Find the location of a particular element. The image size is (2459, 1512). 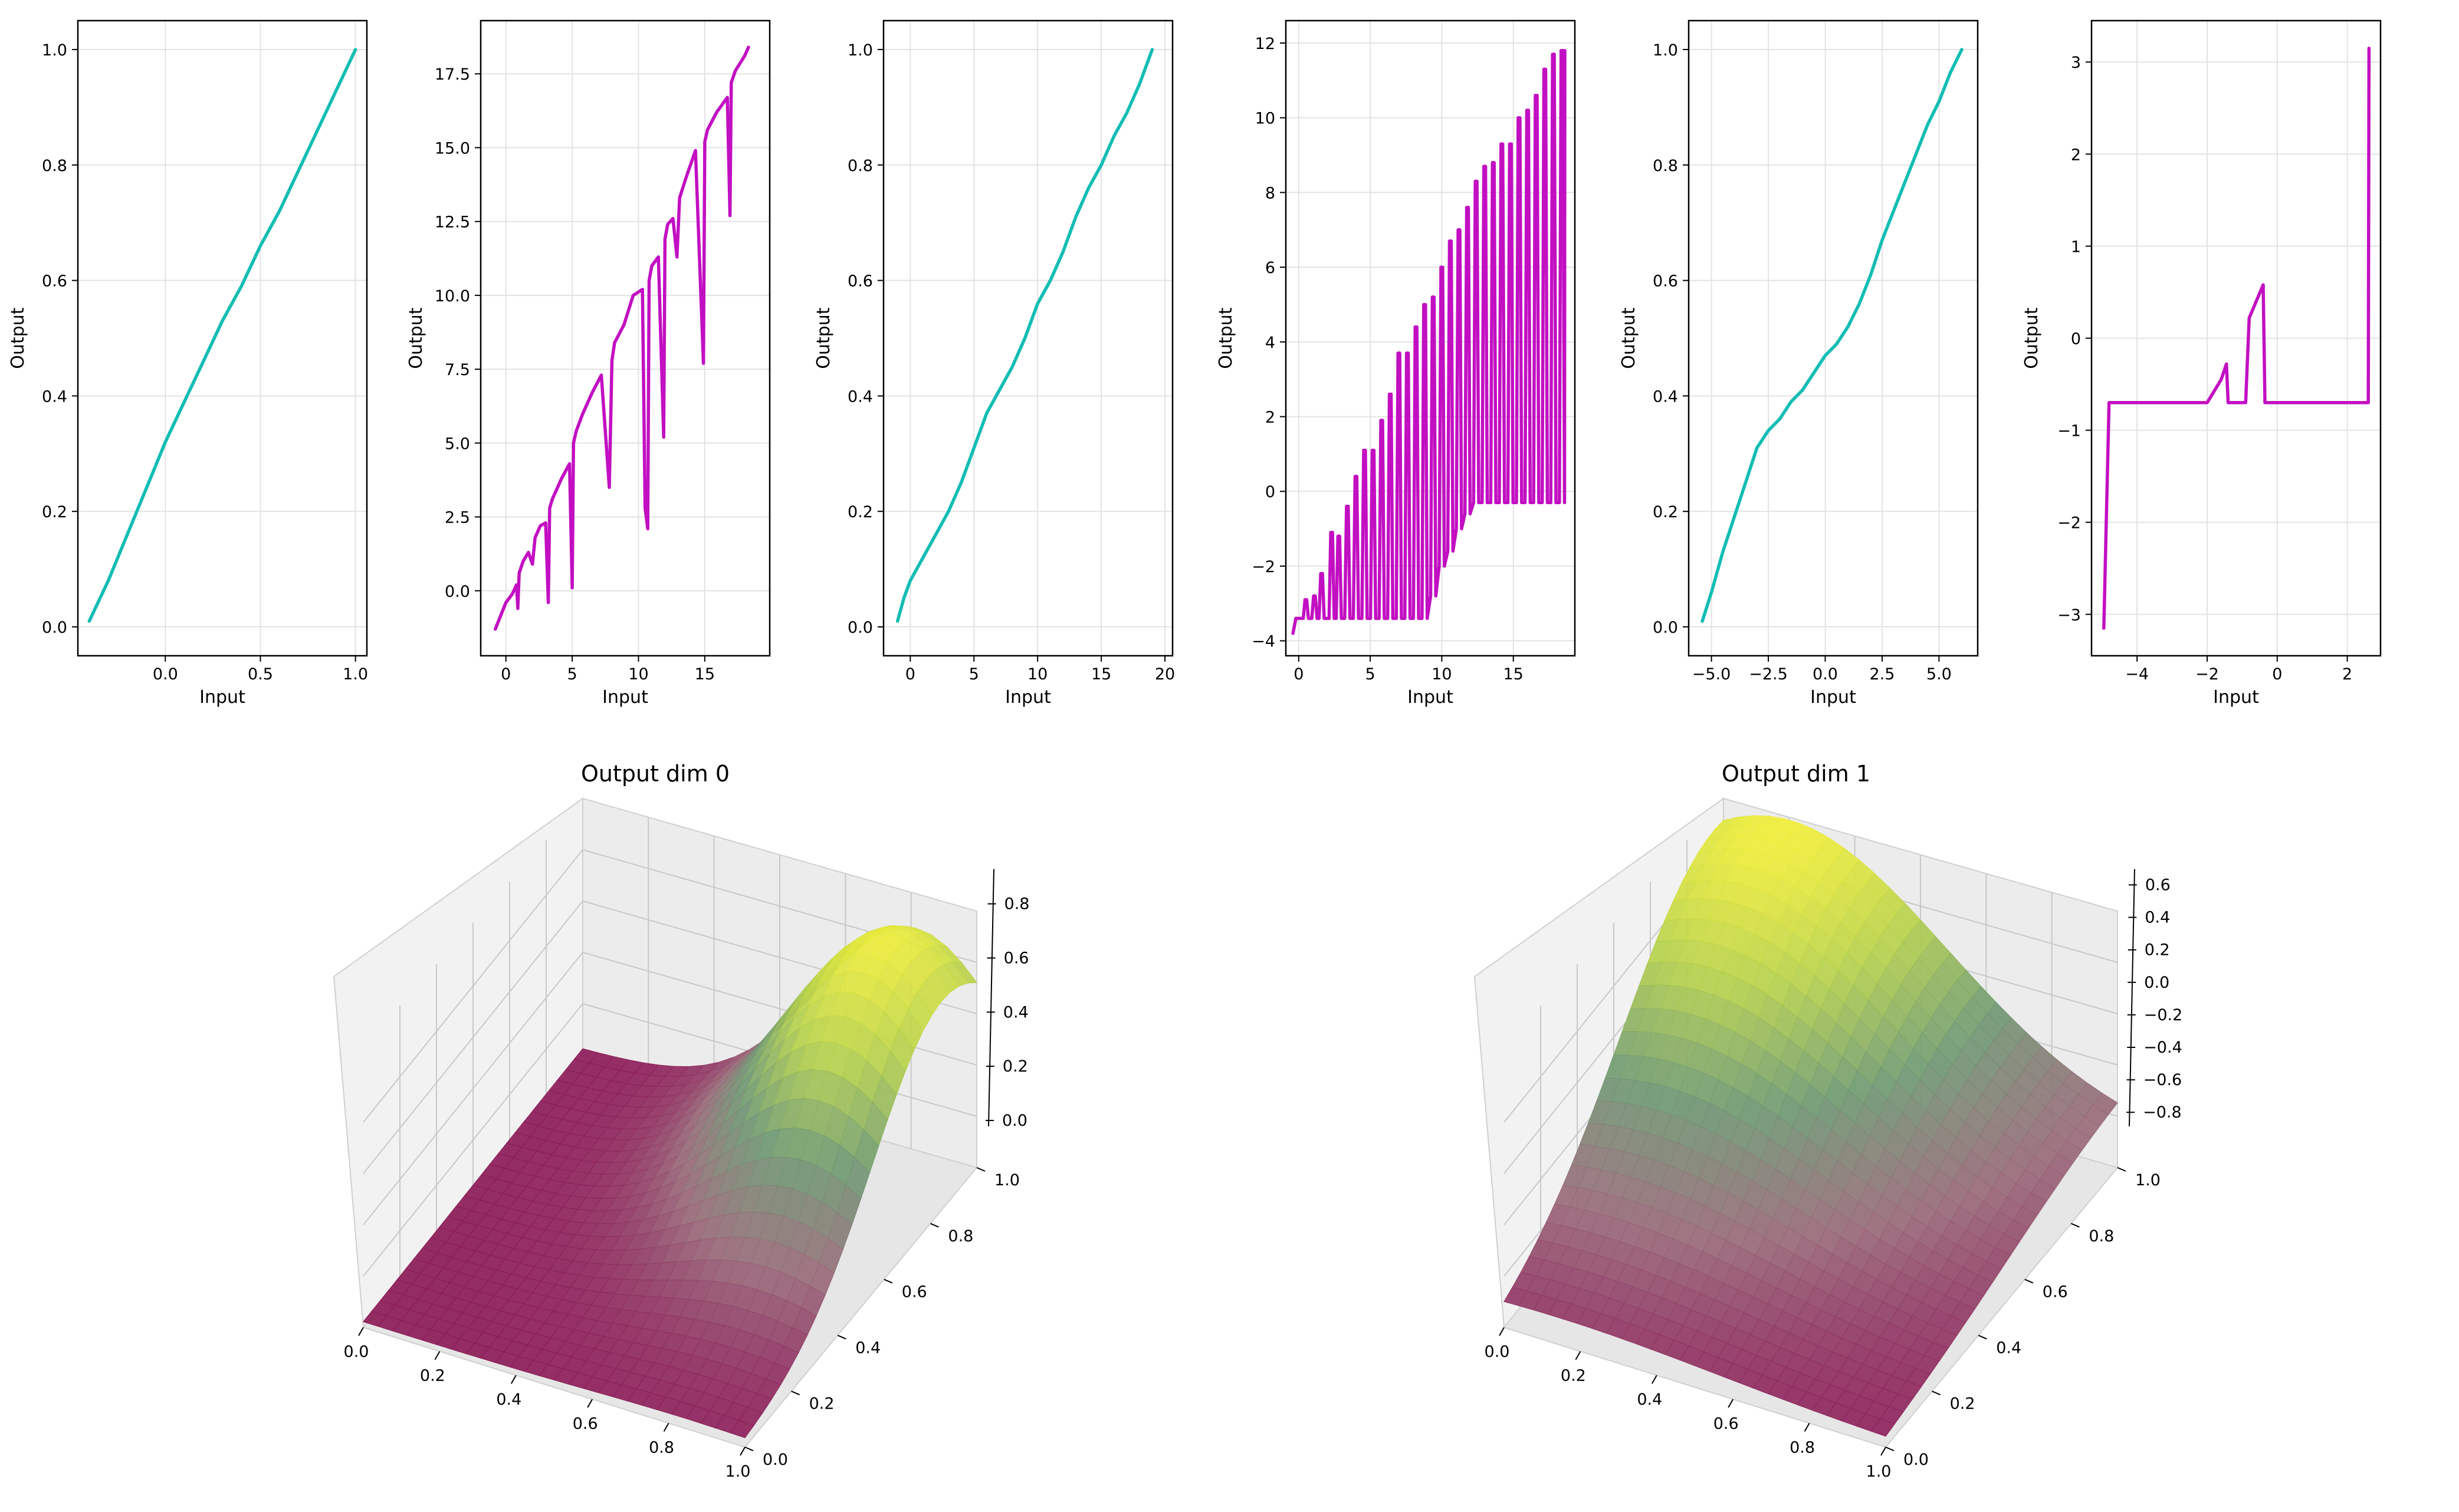

y-tick-label: 8 is located at coordinates (1270, 193).